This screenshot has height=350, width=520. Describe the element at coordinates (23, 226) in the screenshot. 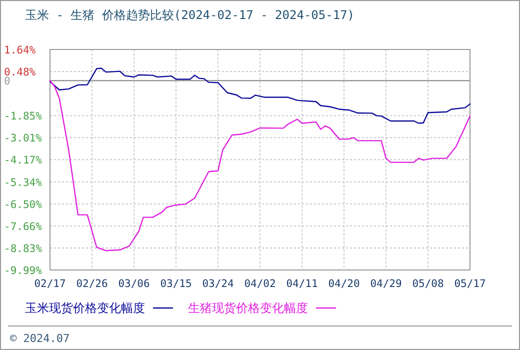

I see `y-tick-label: -7.66%` at that location.